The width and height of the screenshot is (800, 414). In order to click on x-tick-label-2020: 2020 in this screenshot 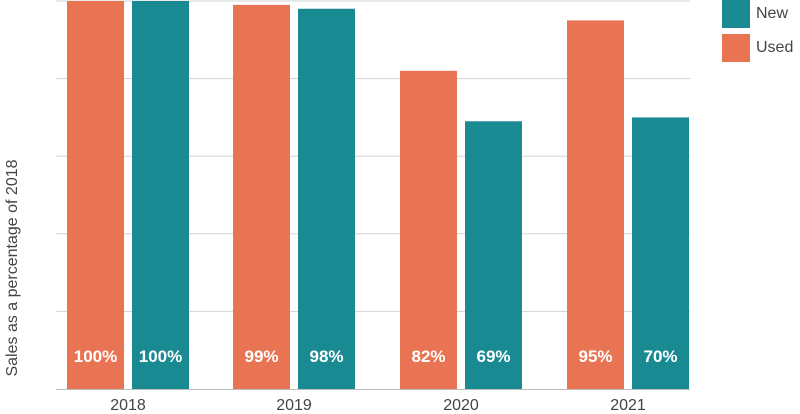, I will do `click(461, 405)`.